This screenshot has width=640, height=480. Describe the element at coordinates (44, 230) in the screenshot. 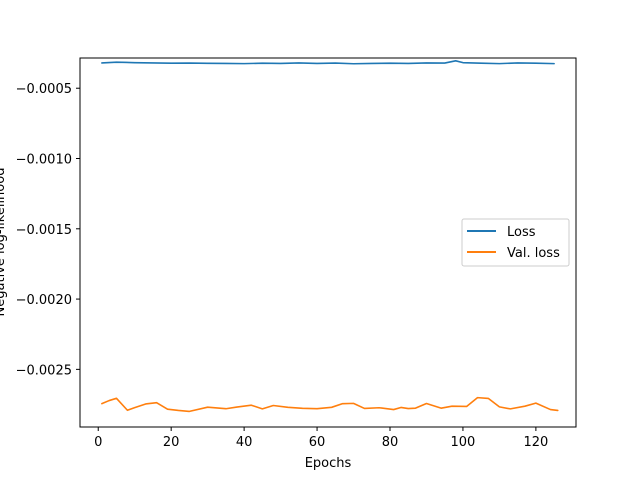

I see `y-tick-label: −0.0015` at that location.